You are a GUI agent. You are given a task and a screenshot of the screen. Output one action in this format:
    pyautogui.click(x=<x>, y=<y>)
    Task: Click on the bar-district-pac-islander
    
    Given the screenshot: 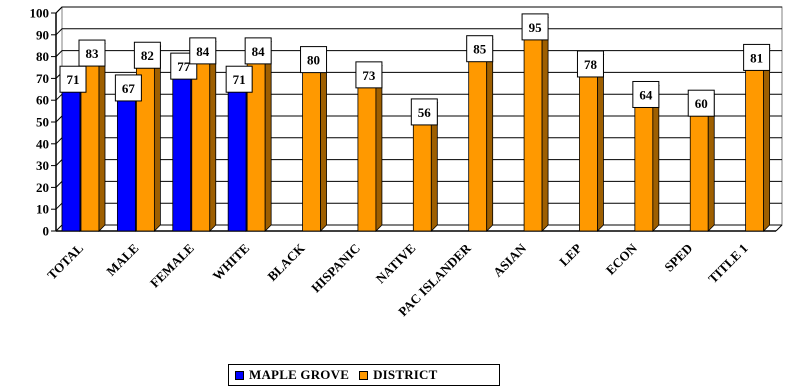 What is the action you would take?
    pyautogui.click(x=480, y=135)
    